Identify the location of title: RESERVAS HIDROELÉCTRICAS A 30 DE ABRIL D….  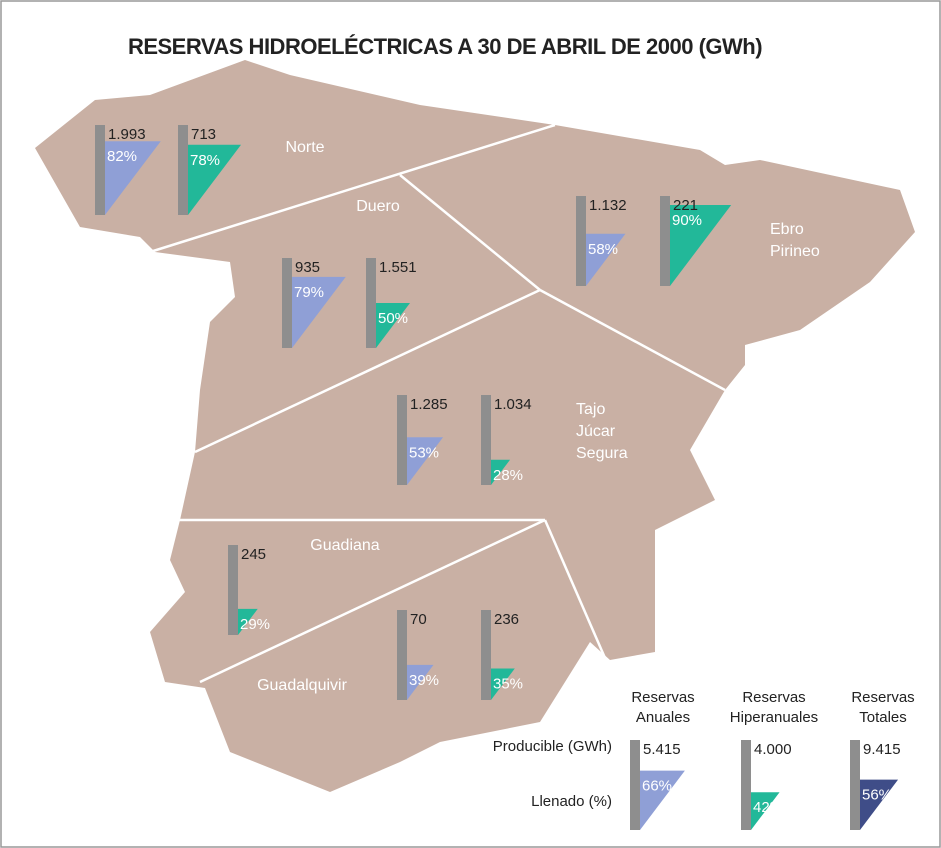
(445, 46).